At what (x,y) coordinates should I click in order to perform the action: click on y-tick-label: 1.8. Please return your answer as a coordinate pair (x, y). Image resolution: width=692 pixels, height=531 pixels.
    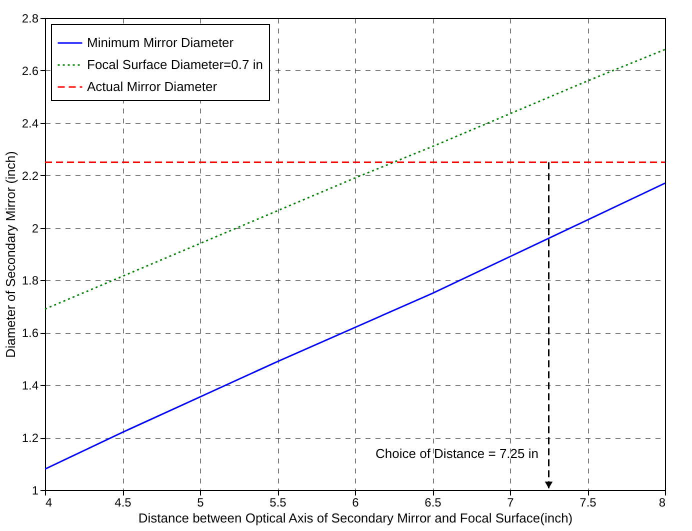
    Looking at the image, I should click on (30, 281).